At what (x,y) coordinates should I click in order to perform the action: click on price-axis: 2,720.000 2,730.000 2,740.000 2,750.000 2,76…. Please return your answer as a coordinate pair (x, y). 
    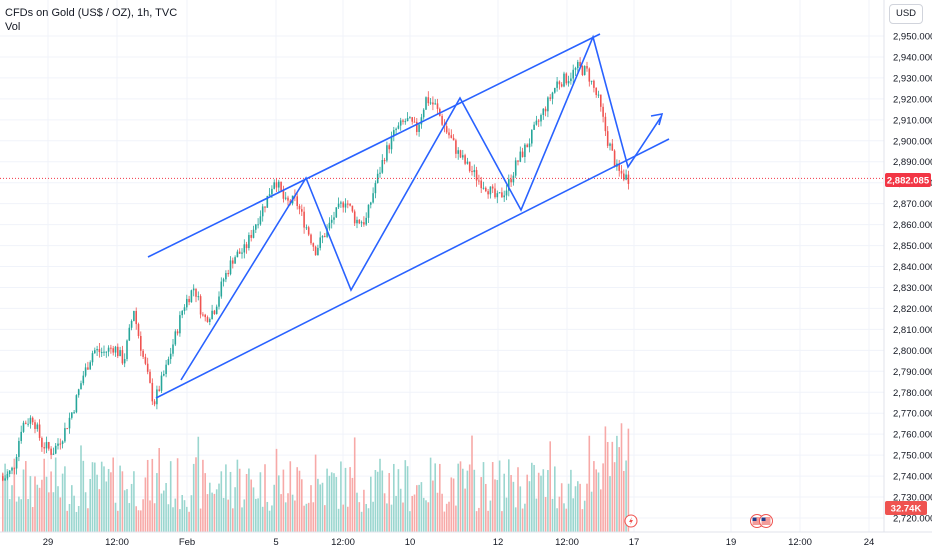
    Looking at the image, I should click on (907, 266).